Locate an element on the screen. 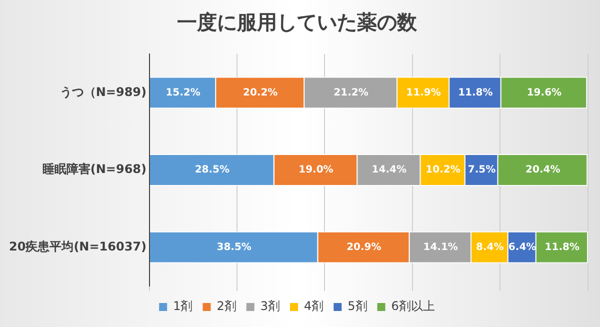 Image resolution: width=600 pixels, height=327 pixels. chart-title: 一度に服用していた薬の数 is located at coordinates (297, 22).